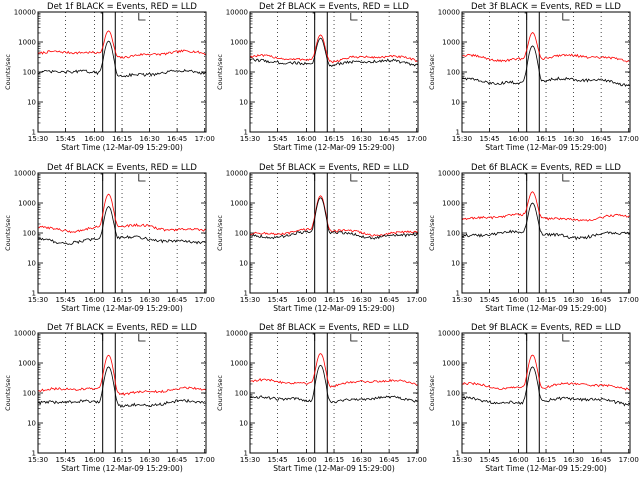 The width and height of the screenshot is (640, 480). What do you see at coordinates (122, 328) in the screenshot?
I see `panel-title: Det 7f BLACK = Events, RED = LLD` at bounding box center [122, 328].